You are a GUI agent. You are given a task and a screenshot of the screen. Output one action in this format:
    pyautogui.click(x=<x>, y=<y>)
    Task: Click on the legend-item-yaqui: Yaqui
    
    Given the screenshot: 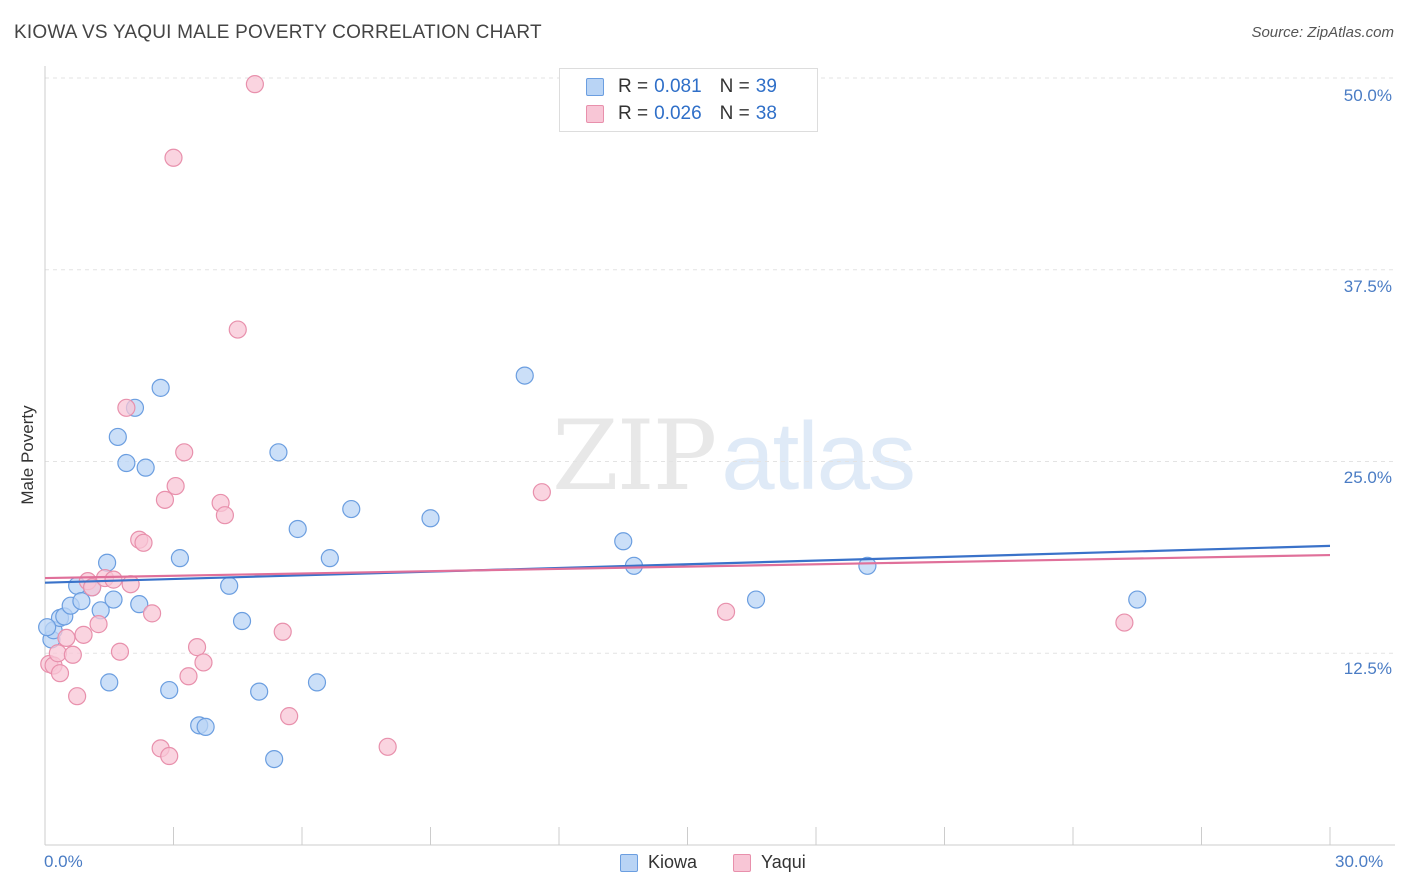 What is the action you would take?
    pyautogui.click(x=769, y=862)
    